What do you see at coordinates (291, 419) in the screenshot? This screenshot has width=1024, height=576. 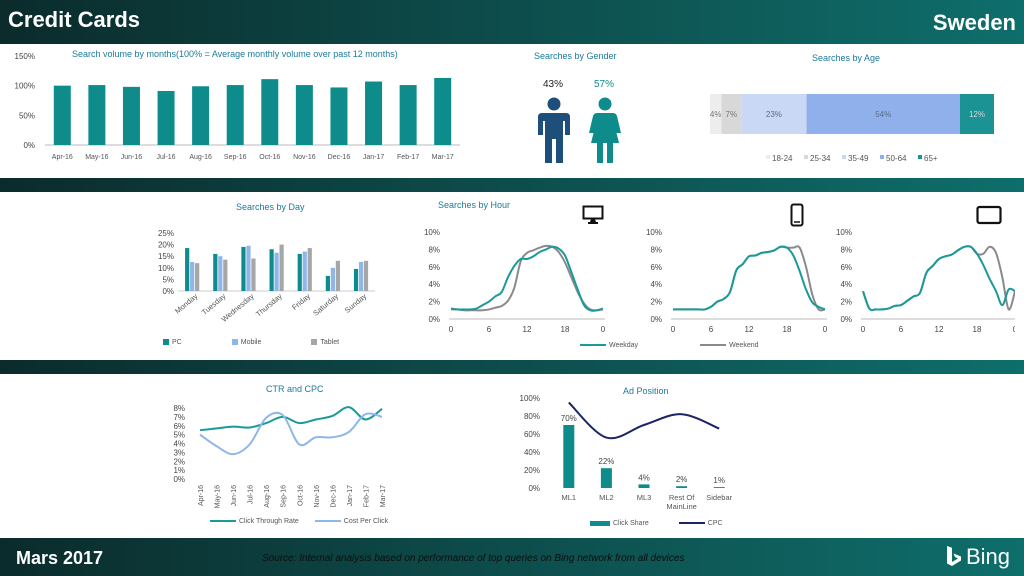 I see `ctr-line` at bounding box center [291, 419].